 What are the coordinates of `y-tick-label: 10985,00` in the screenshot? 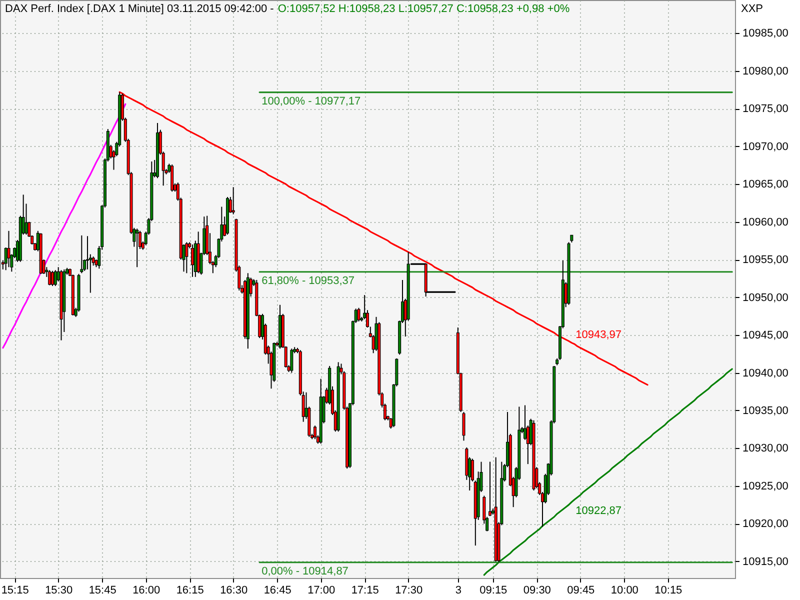 It's located at (765, 34).